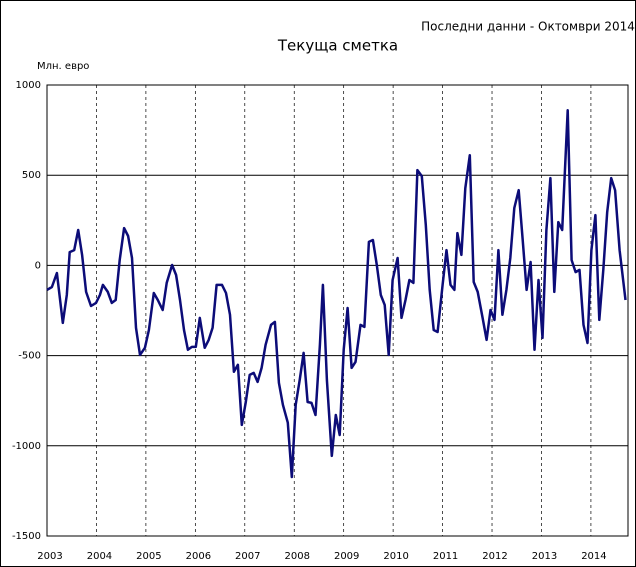  I want to click on x-tick-label: 2014, so click(593, 556).